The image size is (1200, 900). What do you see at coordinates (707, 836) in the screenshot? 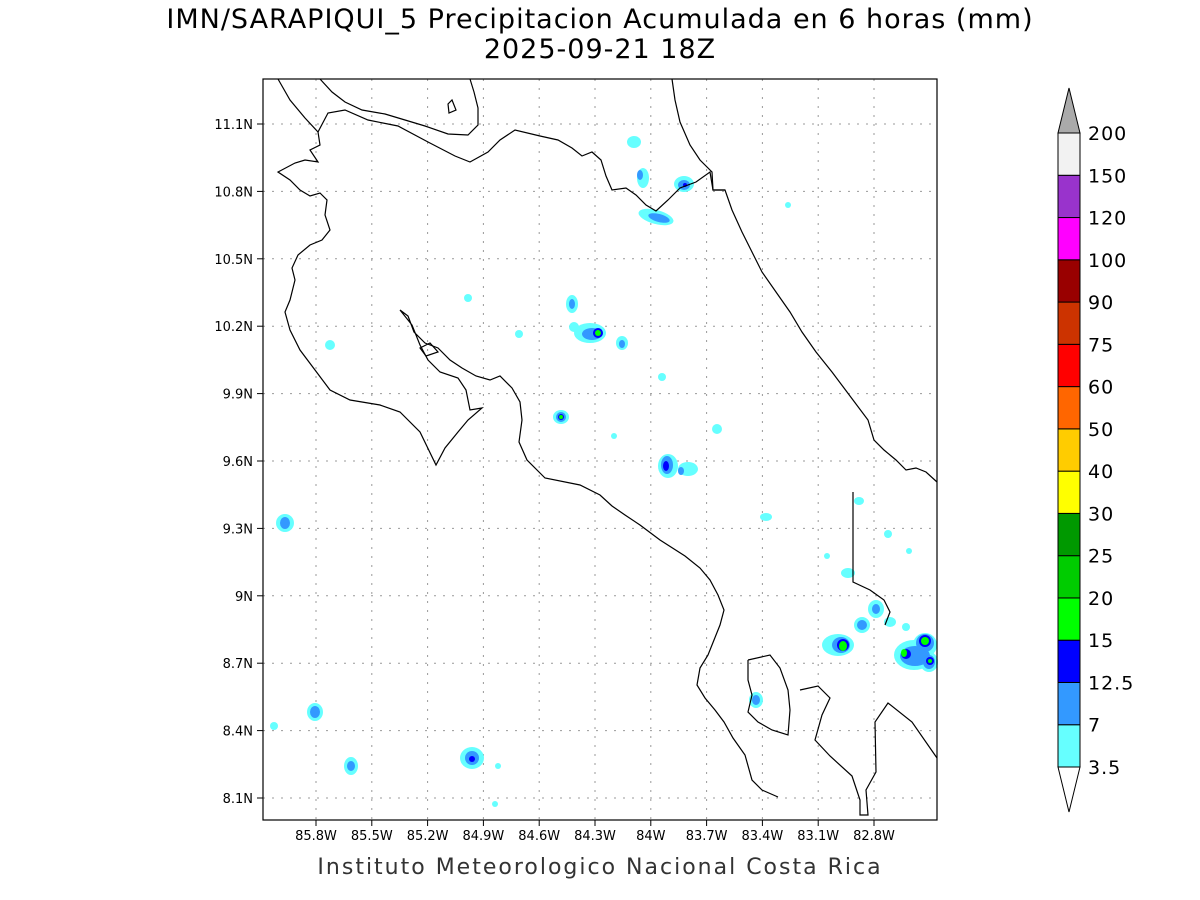
I see `lon-tick-label: 83.7W` at bounding box center [707, 836].